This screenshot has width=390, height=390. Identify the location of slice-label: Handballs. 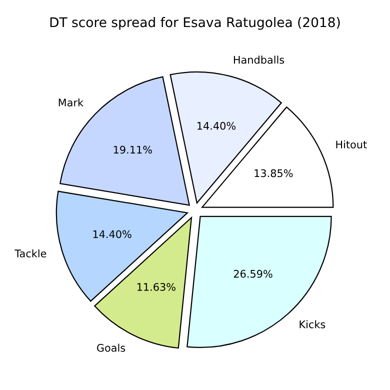
(259, 60).